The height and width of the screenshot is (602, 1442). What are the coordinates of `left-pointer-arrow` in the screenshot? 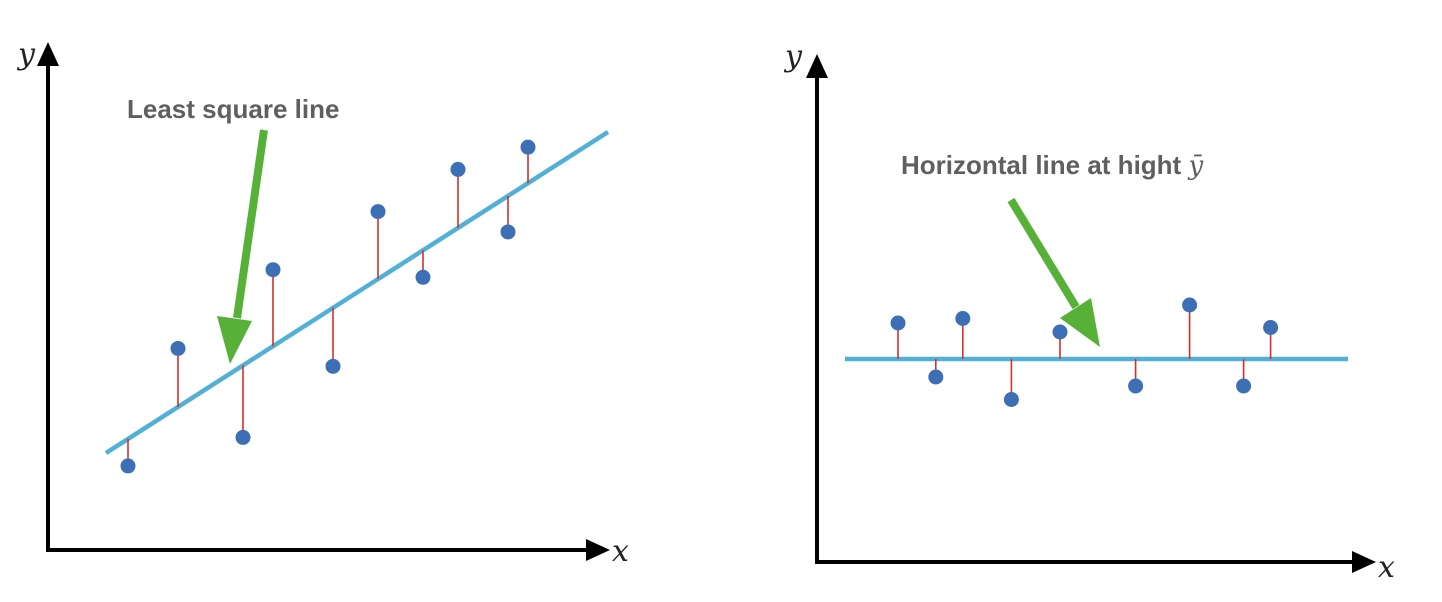 It's located at (242, 246).